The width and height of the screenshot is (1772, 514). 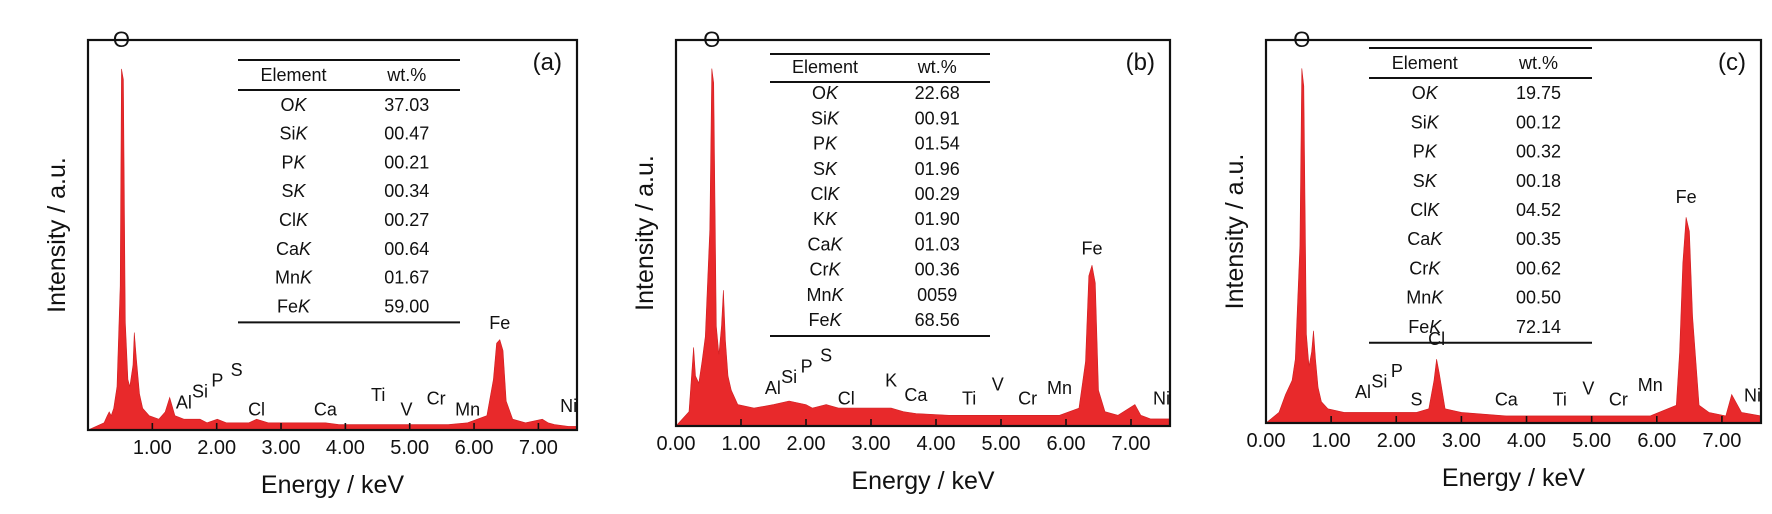 What do you see at coordinates (1538, 181) in the screenshot?
I see `table-cell-wt: 00.18` at bounding box center [1538, 181].